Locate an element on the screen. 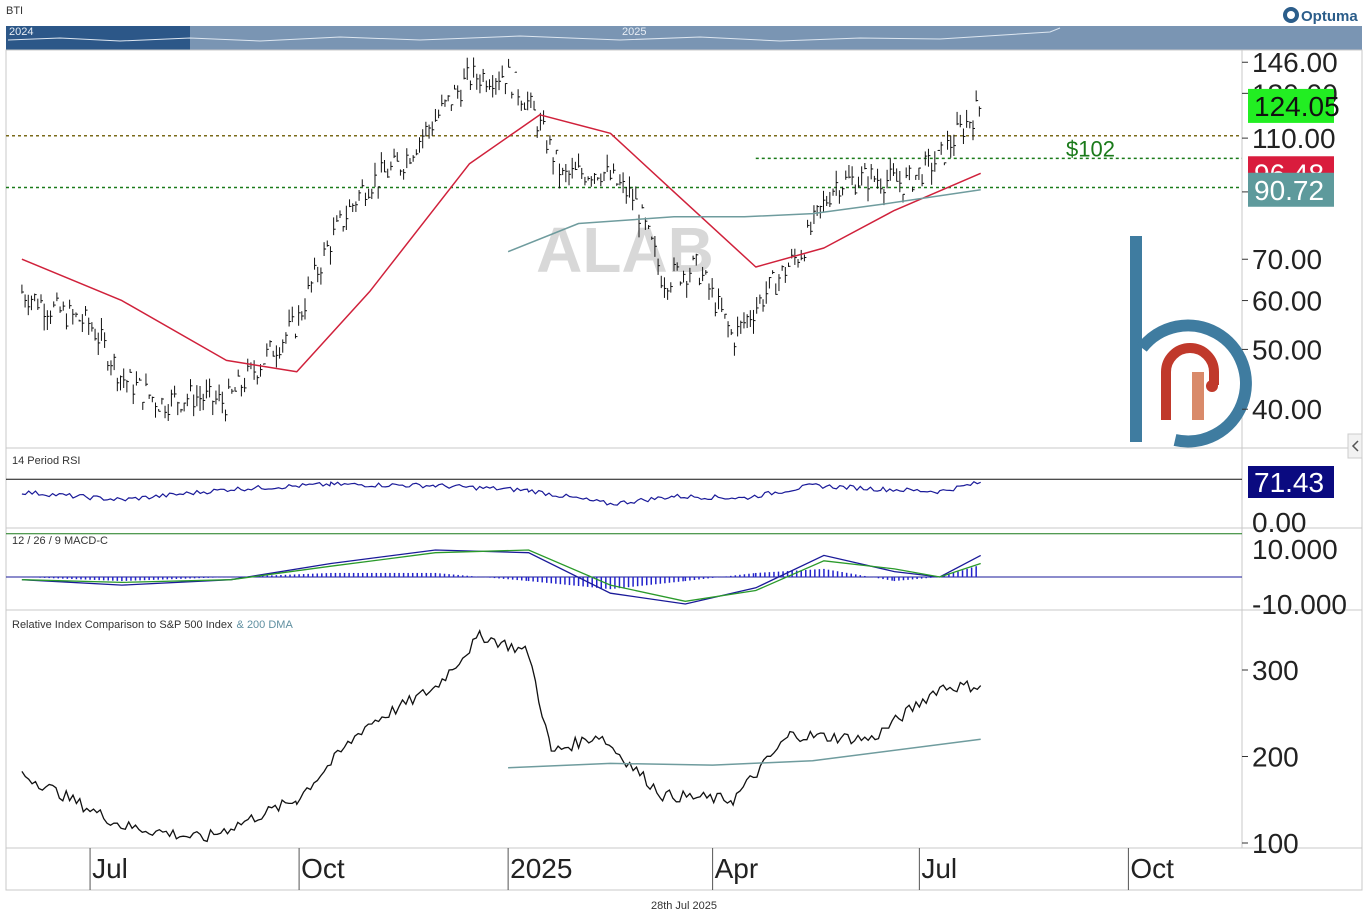  rsi-tick-label: 0.00 is located at coordinates (1279, 522).